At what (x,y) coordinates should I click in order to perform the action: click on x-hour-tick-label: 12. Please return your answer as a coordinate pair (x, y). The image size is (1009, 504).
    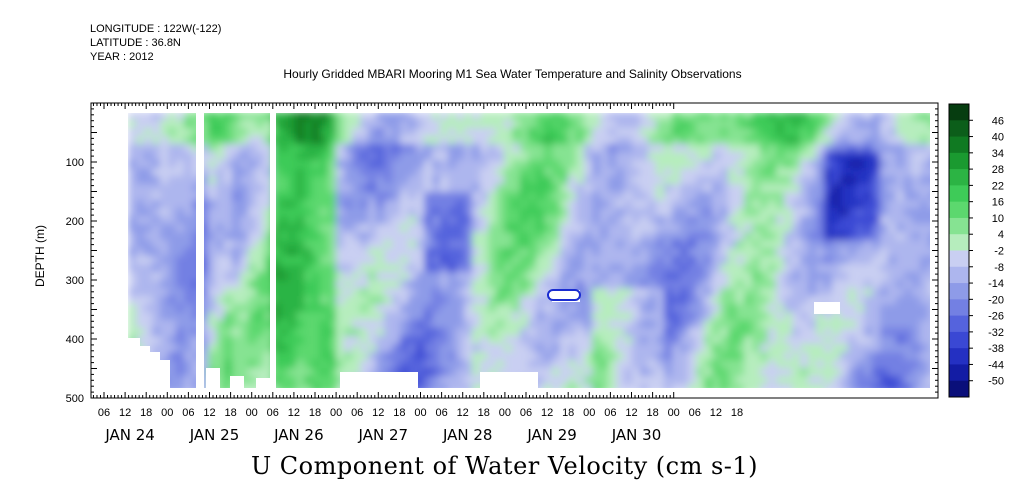
    Looking at the image, I should click on (463, 413).